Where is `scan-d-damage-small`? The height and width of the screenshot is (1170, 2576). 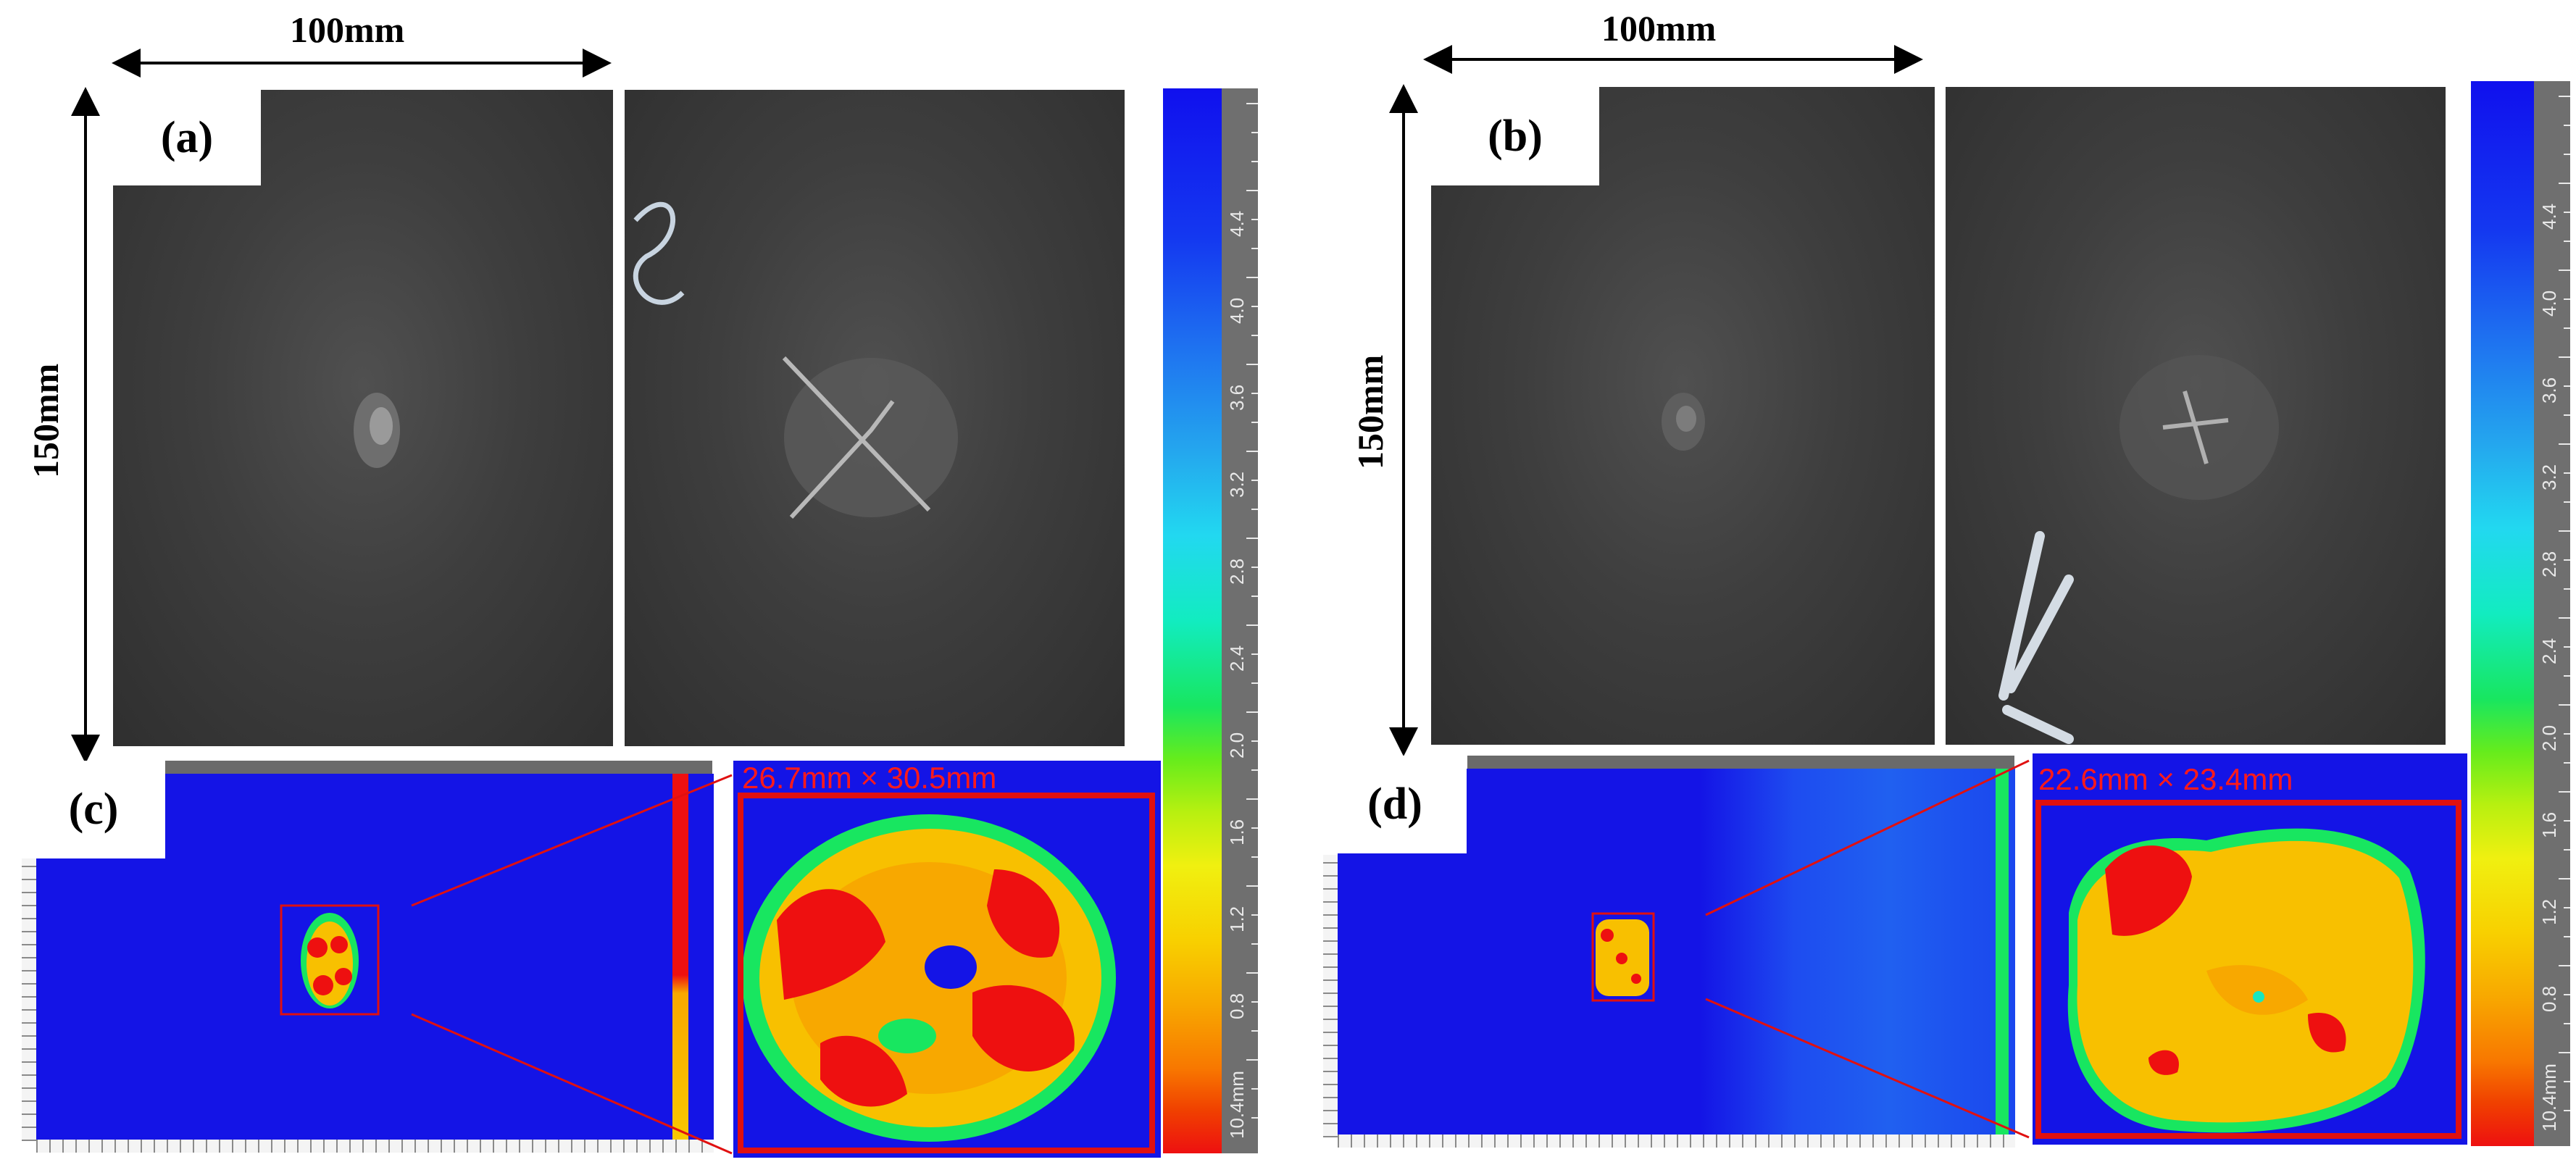 scan-d-damage-small is located at coordinates (1623, 957).